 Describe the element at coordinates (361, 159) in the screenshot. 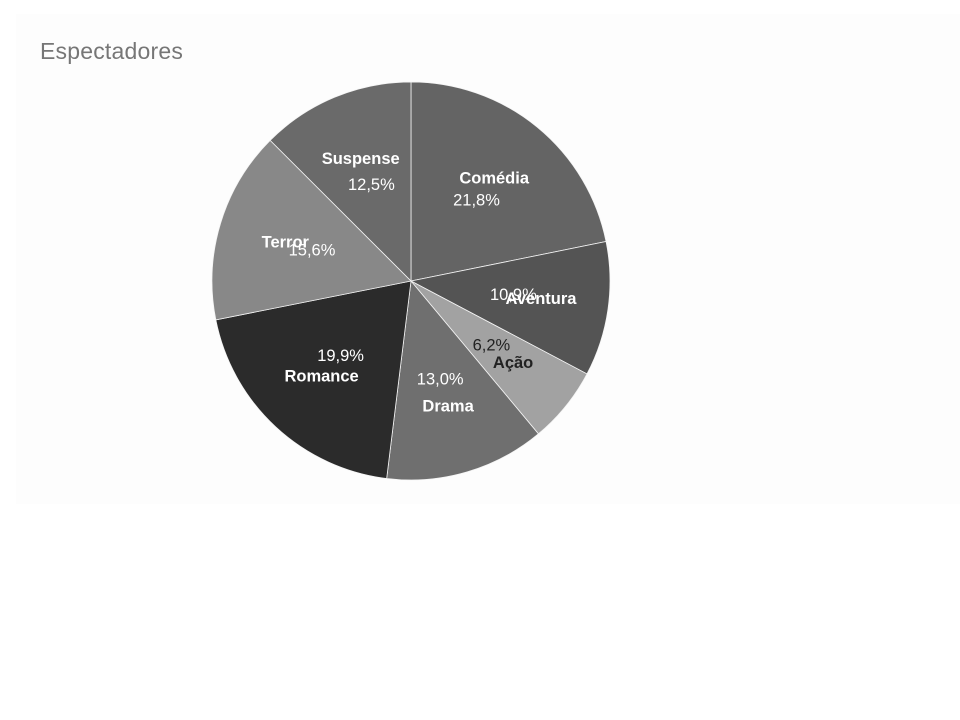

I see `slice-label-suspense: Suspense` at that location.